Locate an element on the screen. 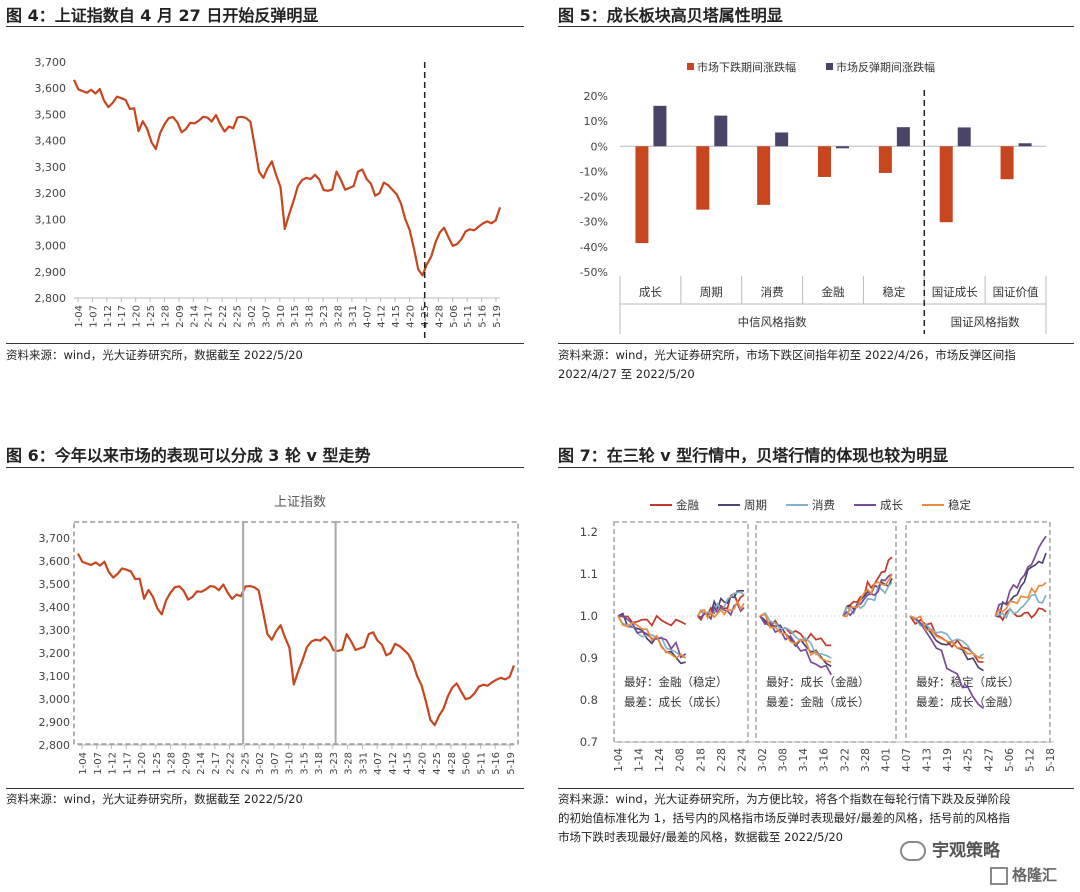 The width and height of the screenshot is (1080, 892). fig6-ytick-label: 3,400 is located at coordinates (55, 607).